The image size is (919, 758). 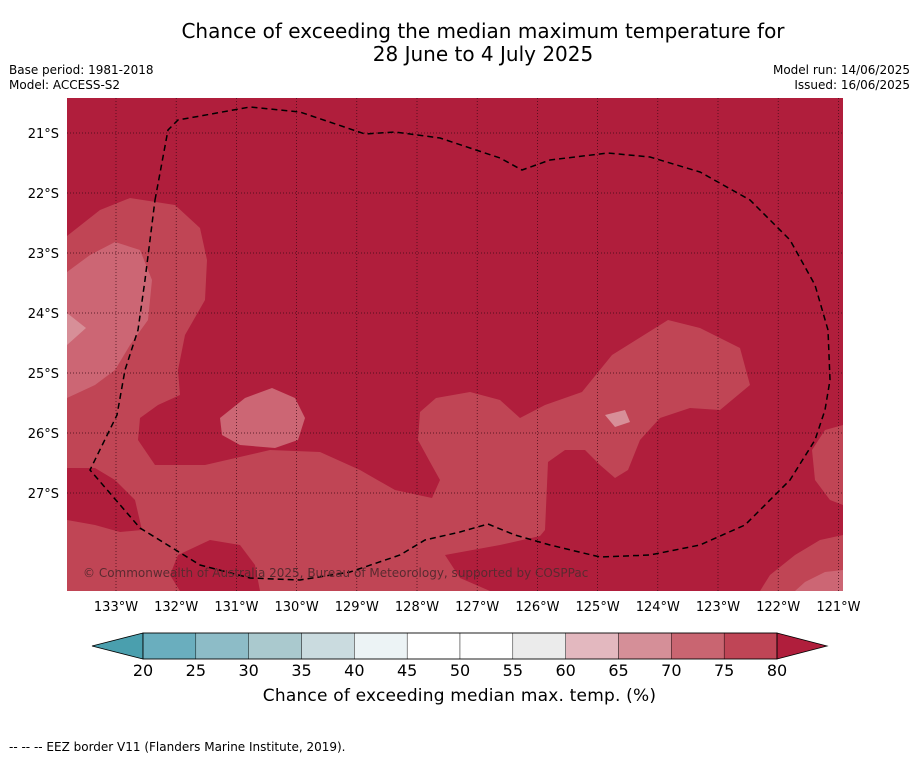 I want to click on colorbar-tick-label: 30, so click(x=248, y=670).